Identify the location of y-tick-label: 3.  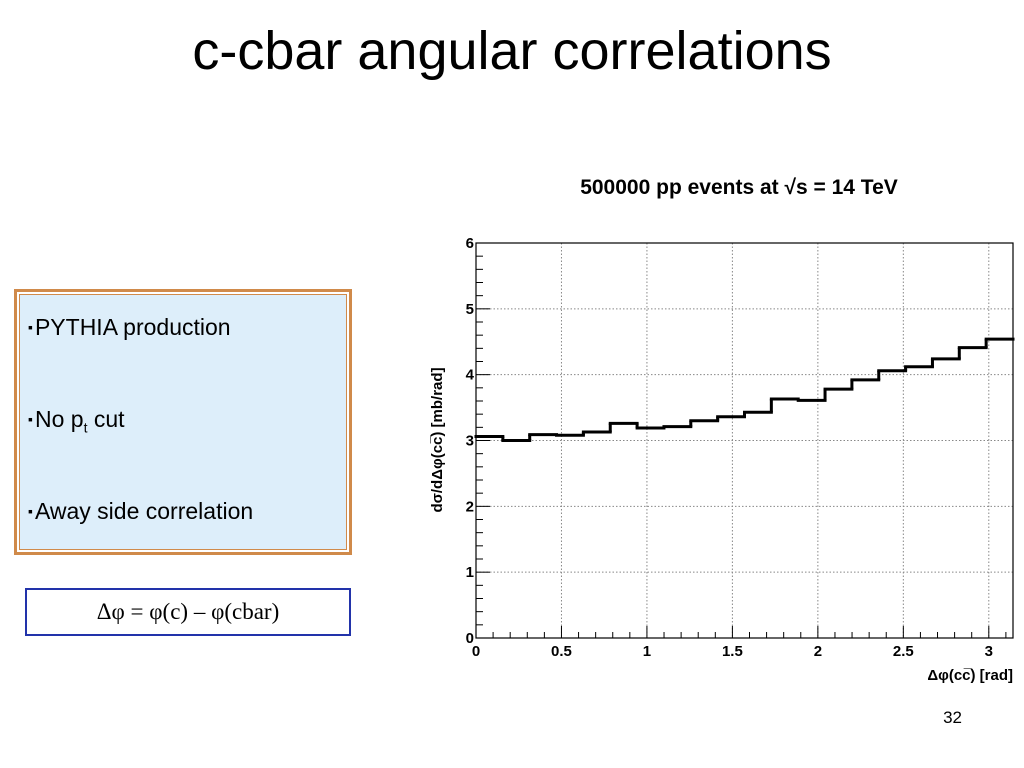
(470, 441).